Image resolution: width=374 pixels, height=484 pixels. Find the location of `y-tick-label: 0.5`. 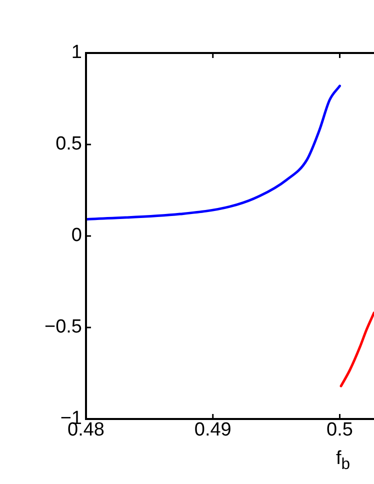

y-tick-label: 0.5 is located at coordinates (69, 144).